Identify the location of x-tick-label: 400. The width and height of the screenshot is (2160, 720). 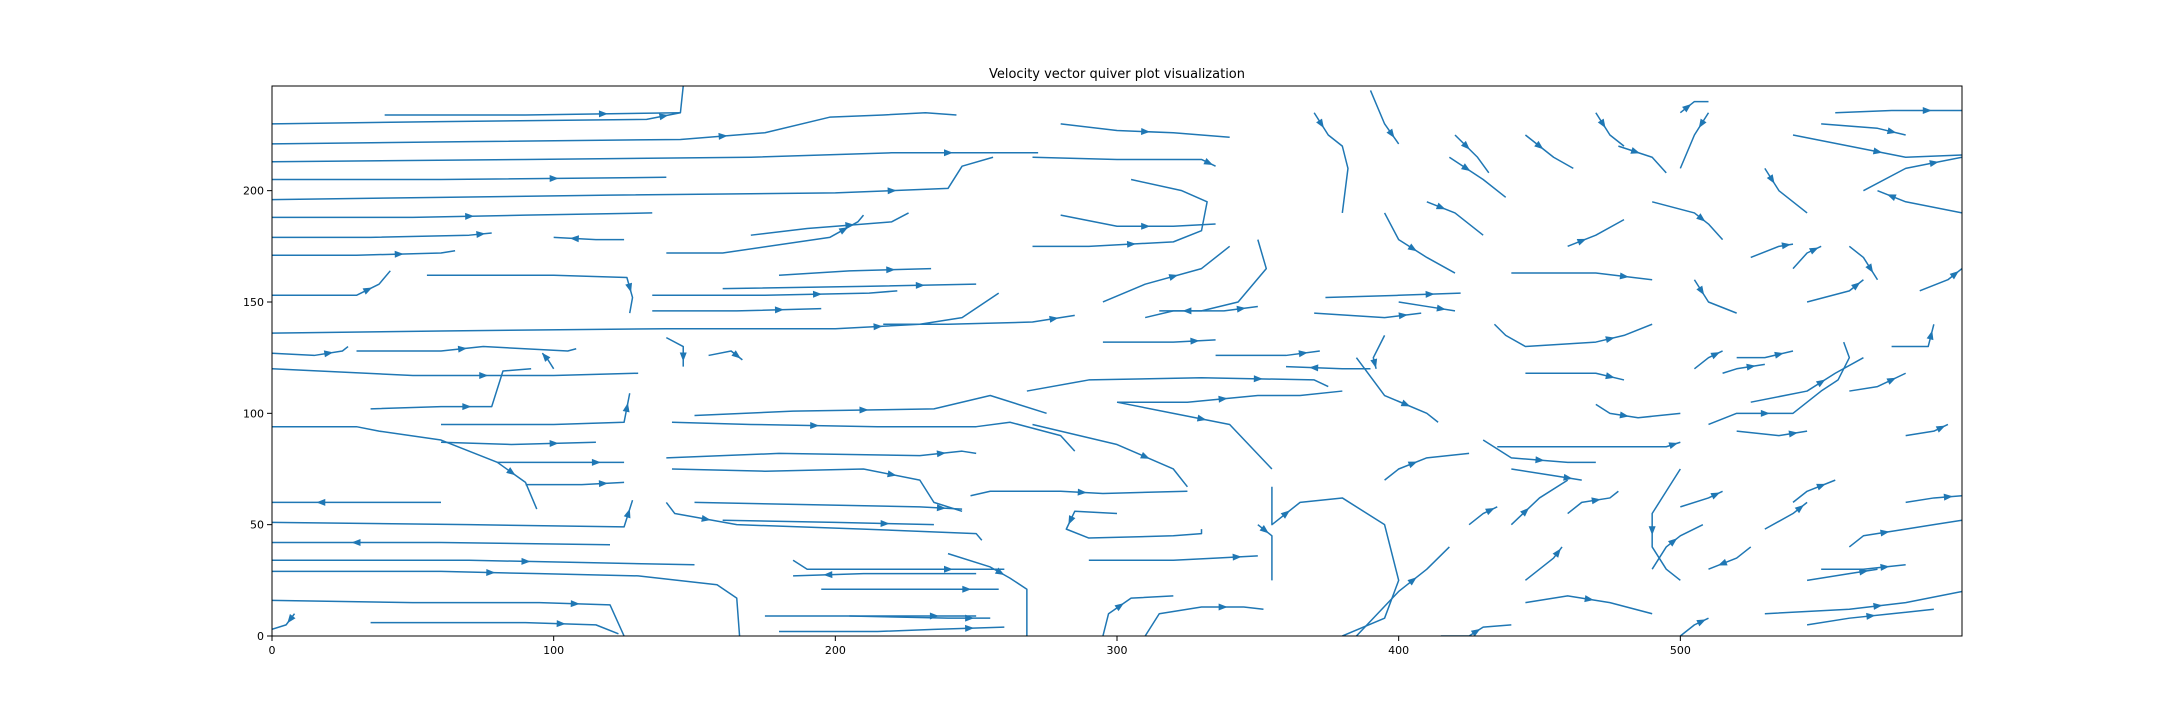
(1398, 650).